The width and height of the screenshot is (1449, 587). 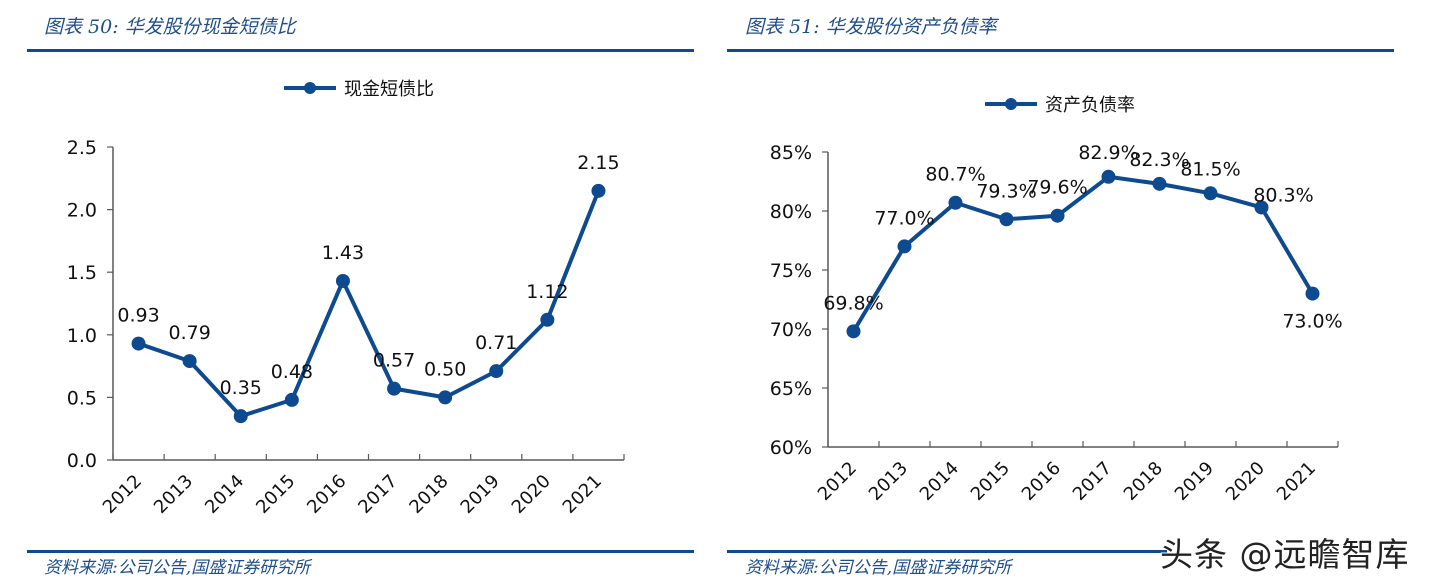 What do you see at coordinates (138, 316) in the screenshot?
I see `data-label: 0.93` at bounding box center [138, 316].